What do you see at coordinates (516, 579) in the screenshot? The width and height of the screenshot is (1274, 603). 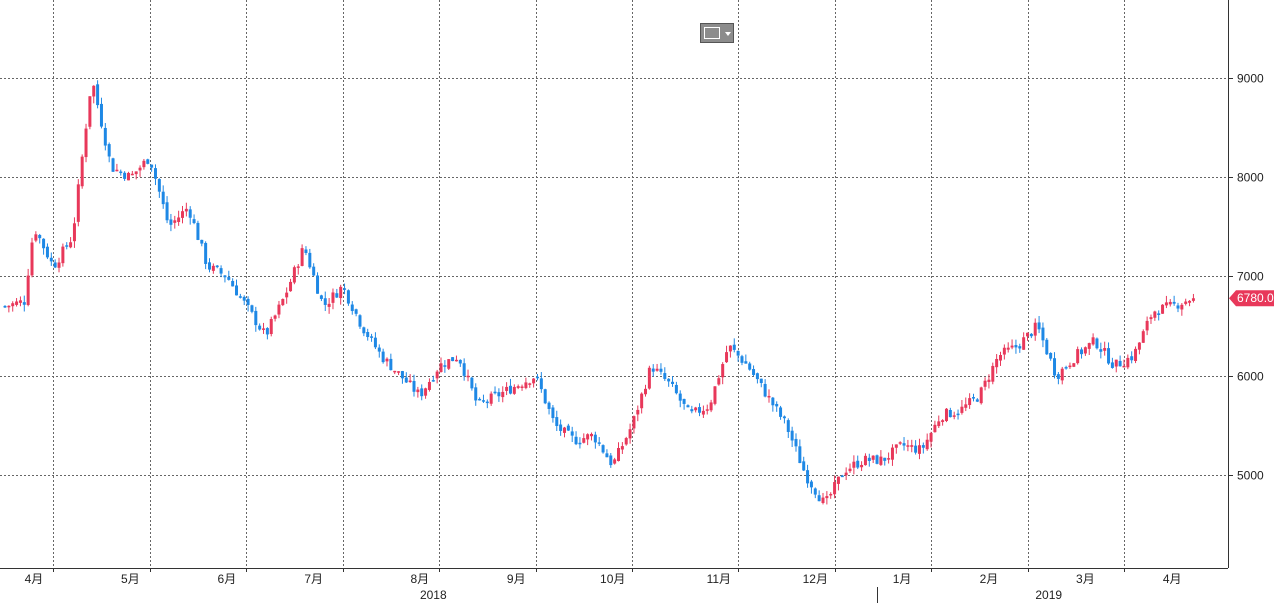 I see `month-label: 9月` at bounding box center [516, 579].